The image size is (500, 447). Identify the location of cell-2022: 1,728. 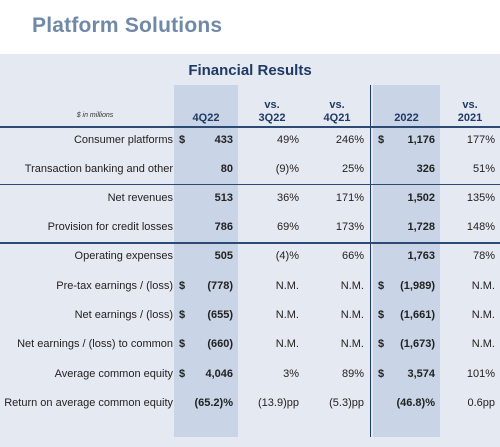
(421, 227).